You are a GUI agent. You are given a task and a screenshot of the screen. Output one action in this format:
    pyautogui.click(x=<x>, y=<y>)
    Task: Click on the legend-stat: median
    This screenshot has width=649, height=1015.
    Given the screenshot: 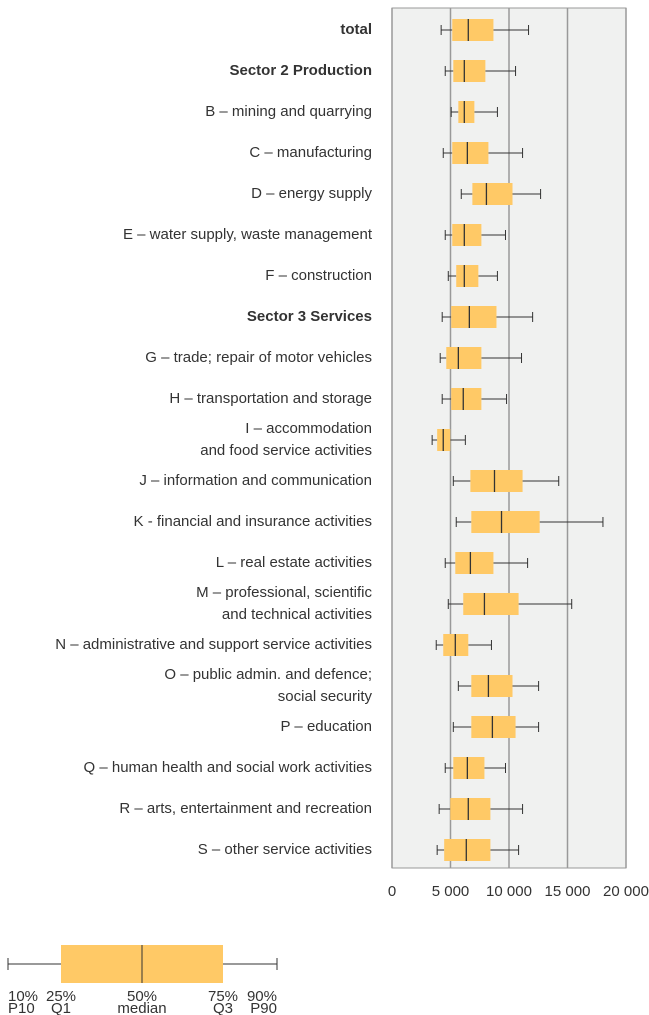 What is the action you would take?
    pyautogui.click(x=141, y=1007)
    